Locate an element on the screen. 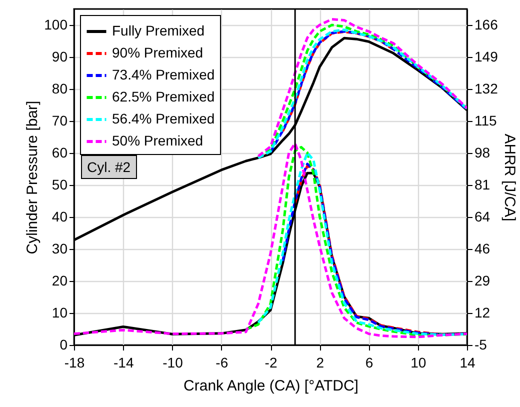 The width and height of the screenshot is (520, 407). y-tick-label: 10 is located at coordinates (60, 312).